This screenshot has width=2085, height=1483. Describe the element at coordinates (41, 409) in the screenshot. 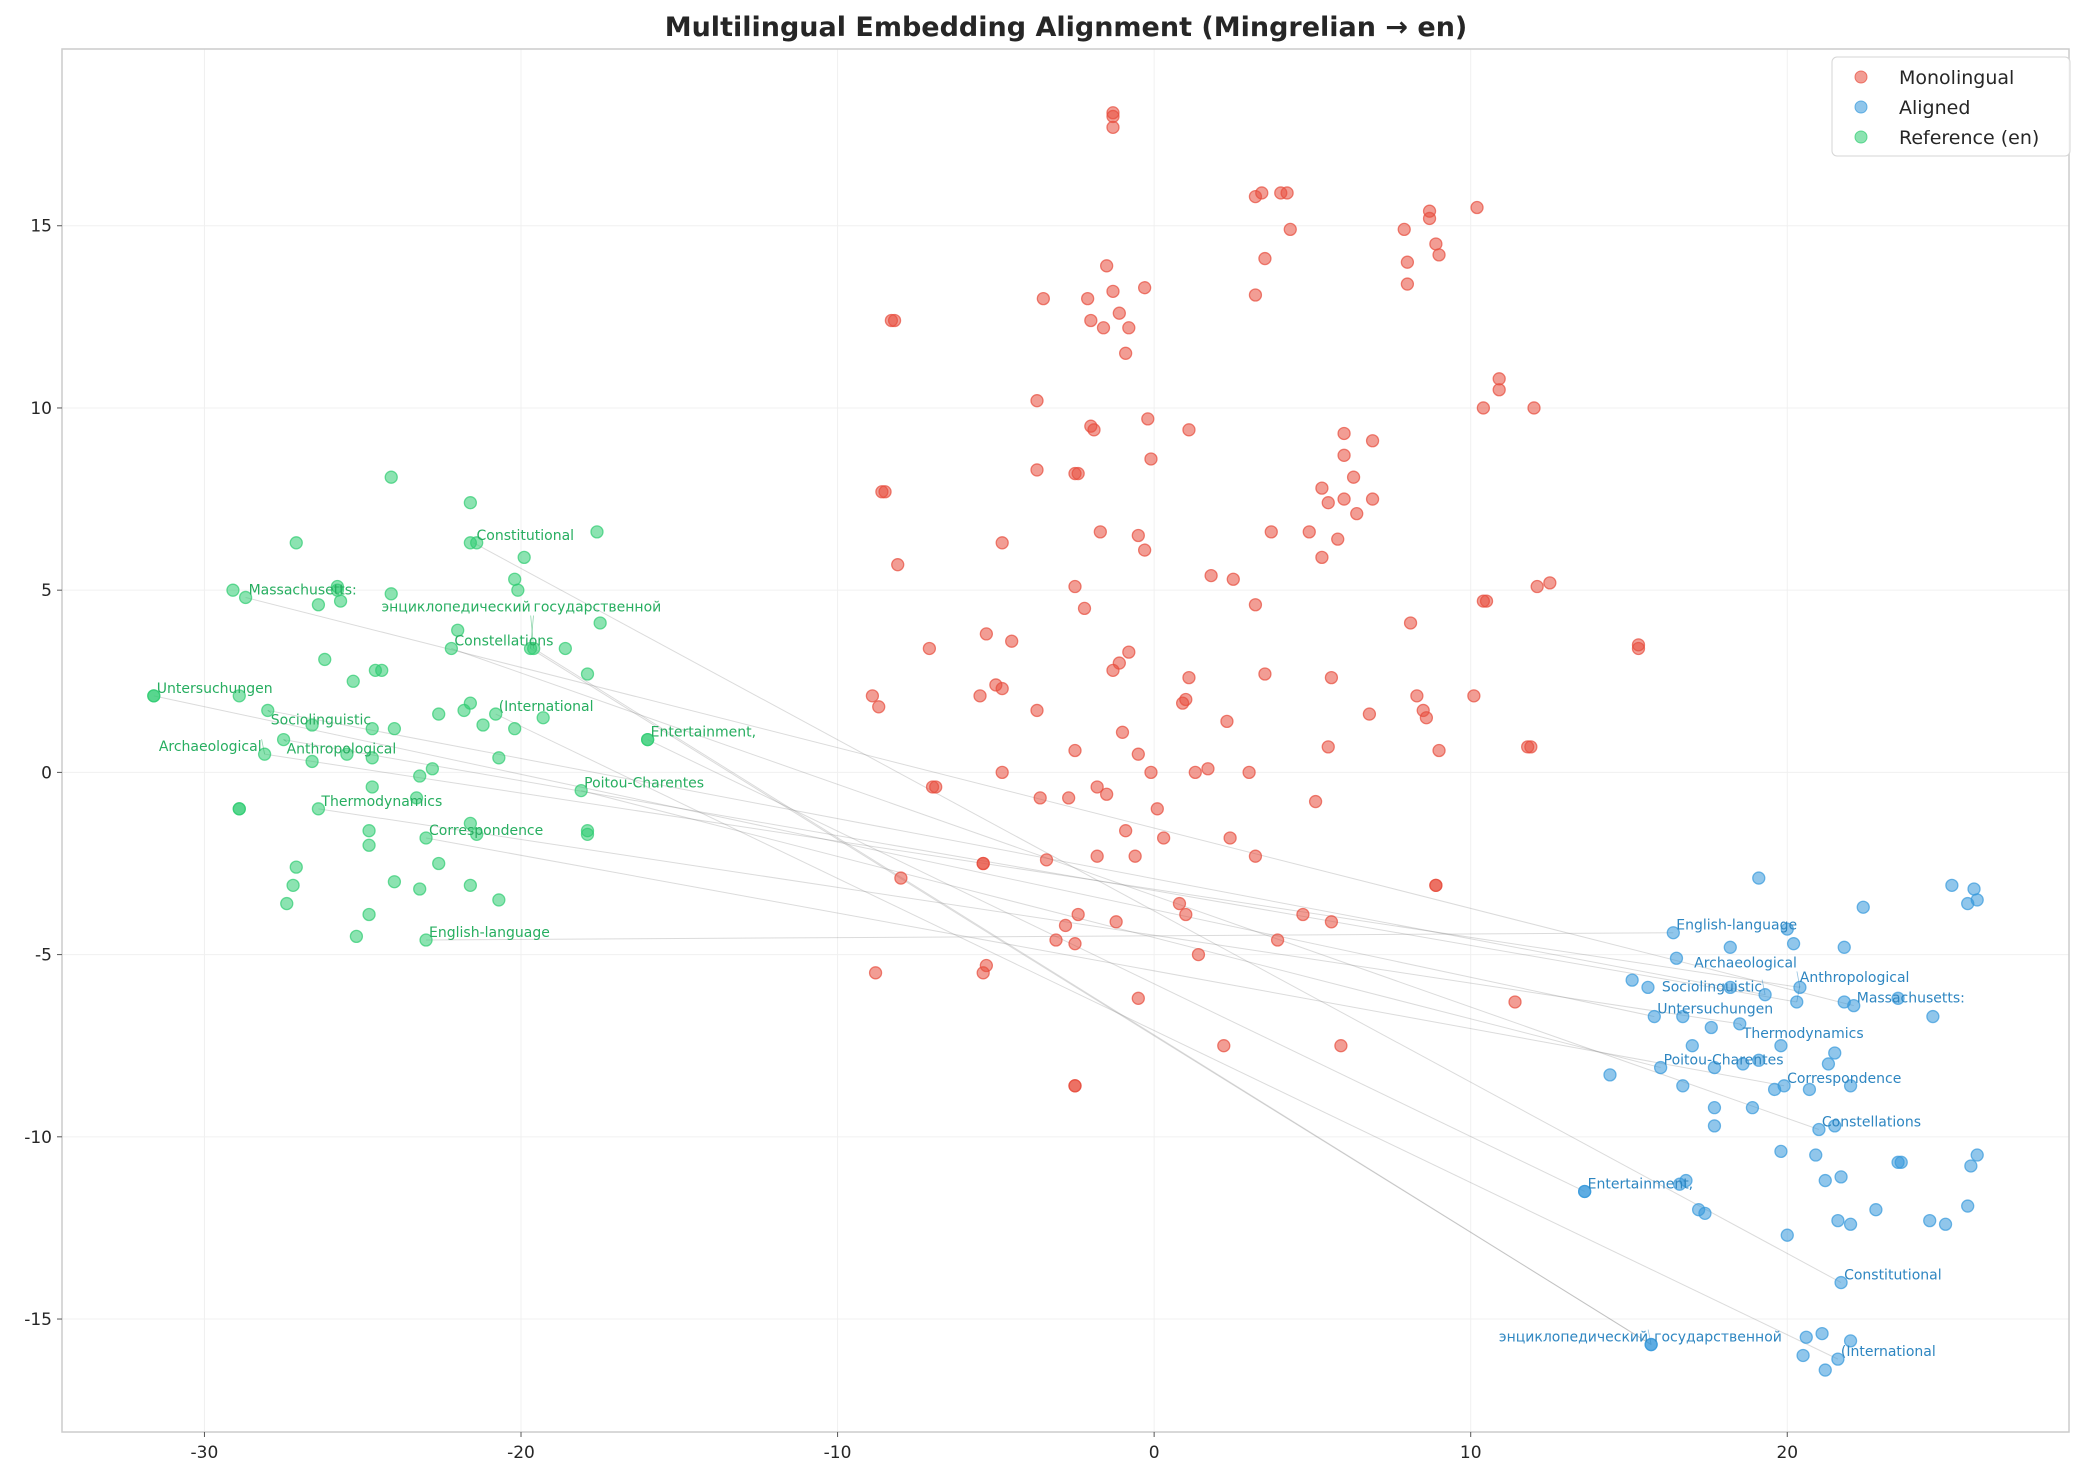

I see `y-tick-label: 10` at that location.